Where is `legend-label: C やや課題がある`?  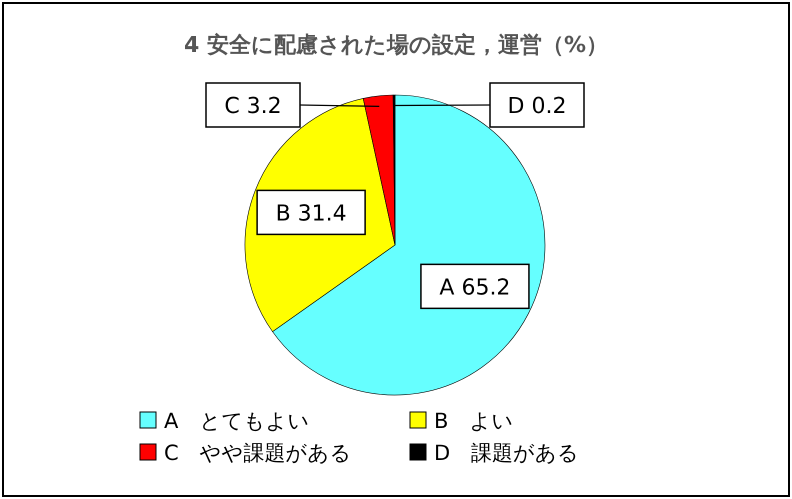 legend-label: C やや課題がある is located at coordinates (258, 453).